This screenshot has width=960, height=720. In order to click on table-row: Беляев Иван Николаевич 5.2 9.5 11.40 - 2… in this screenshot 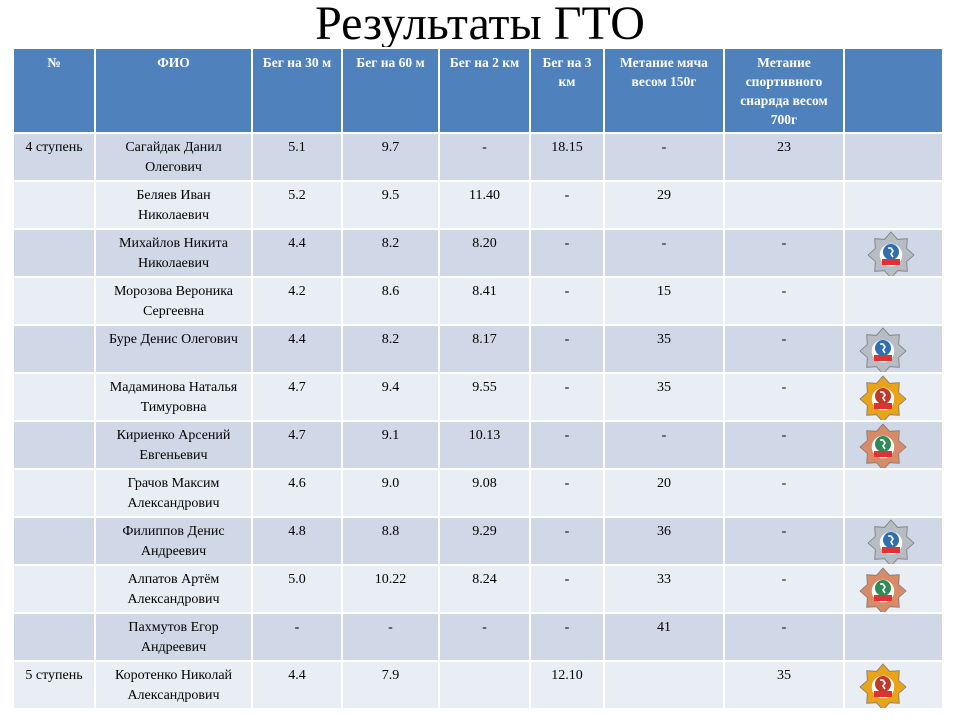, I will do `click(478, 205)`.